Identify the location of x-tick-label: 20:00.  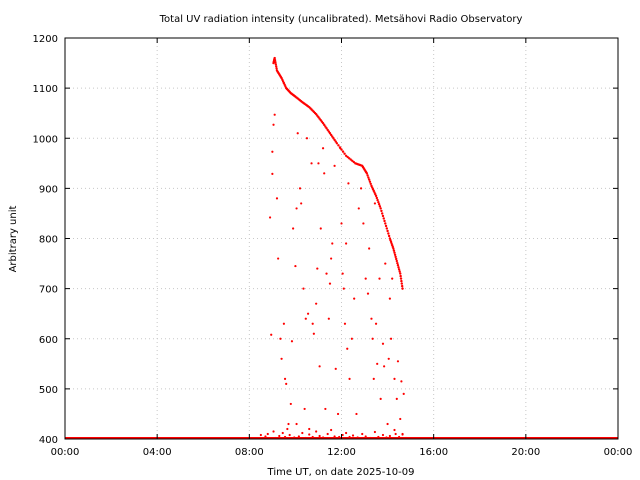
(525, 452).